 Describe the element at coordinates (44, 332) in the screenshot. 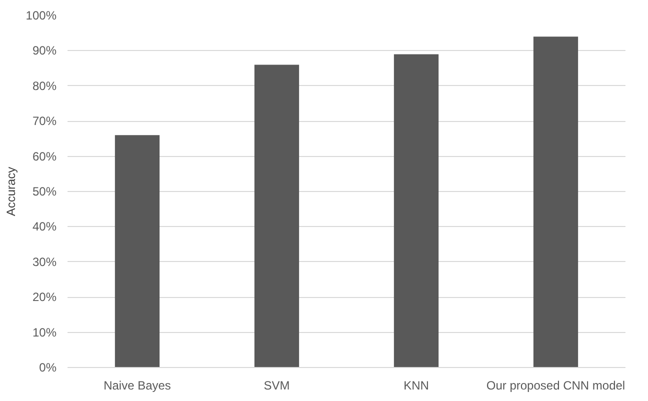

I see `y-tick-label: 10%` at that location.